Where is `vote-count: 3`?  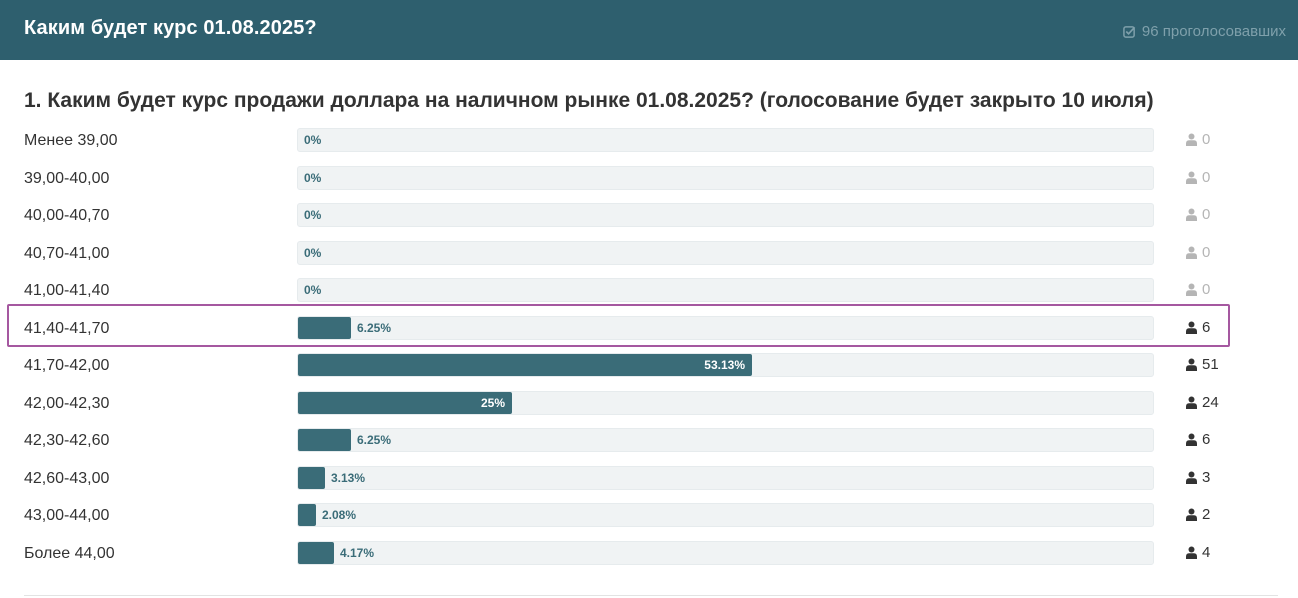
vote-count: 3 is located at coordinates (1198, 477).